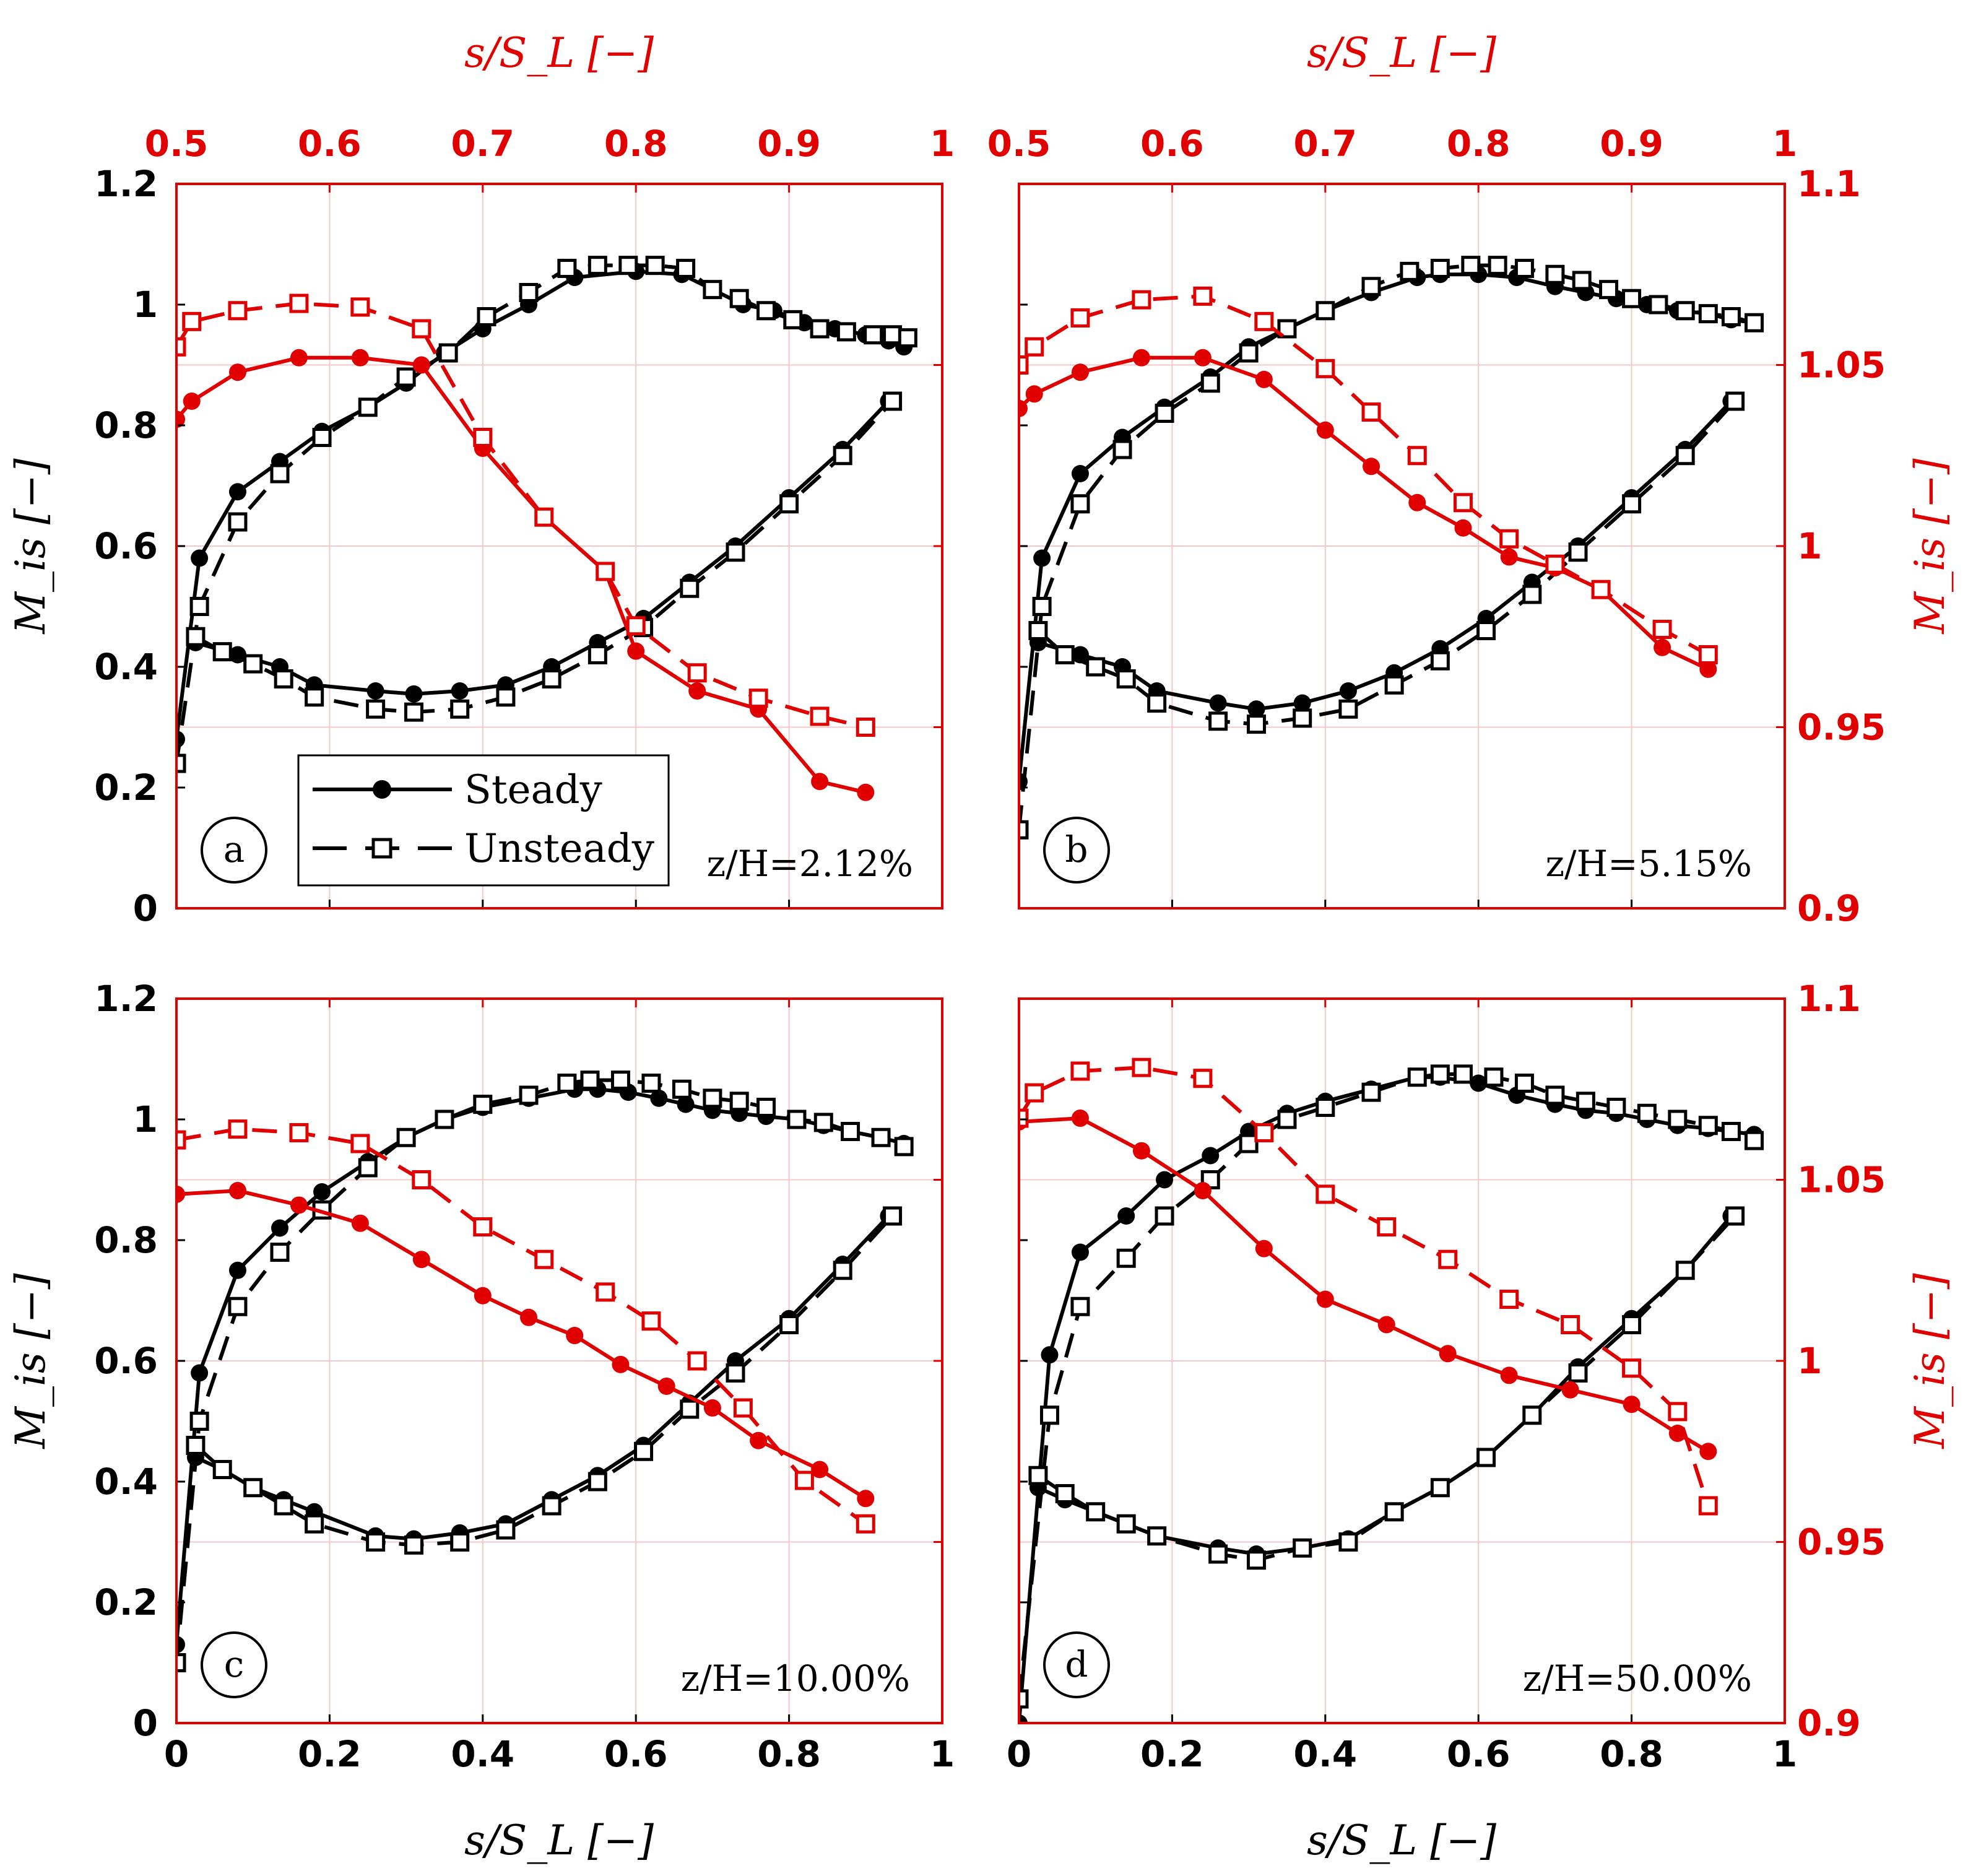  What do you see at coordinates (1784, 1754) in the screenshot?
I see `bottom-tick-label: 1` at bounding box center [1784, 1754].